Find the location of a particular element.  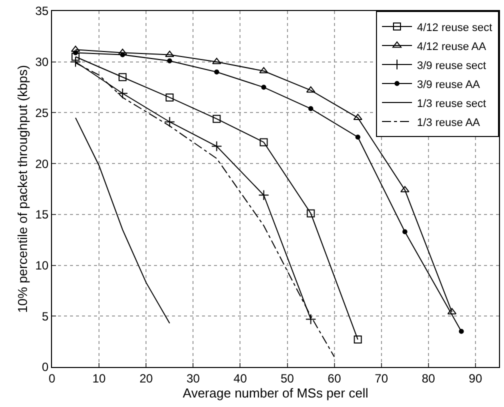

legend-label: 1/3 reuse AA is located at coordinates (449, 122).